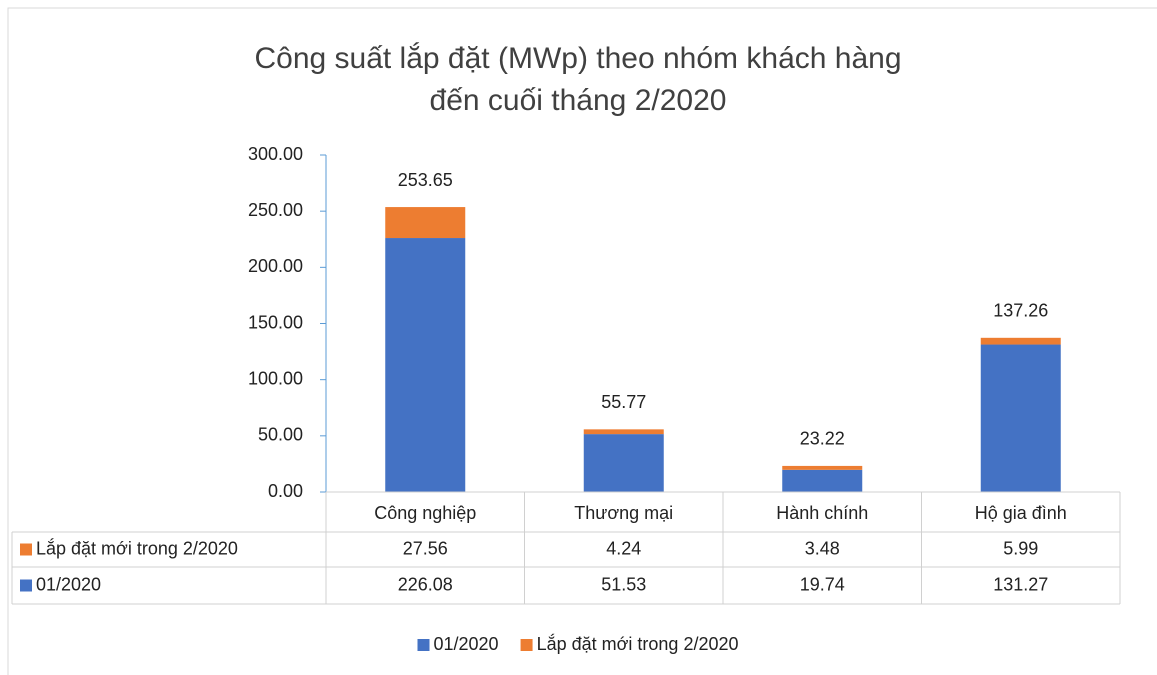 The image size is (1157, 675). I want to click on table-row-label: Lắp đặt mới trong 2/2020, so click(137, 547).